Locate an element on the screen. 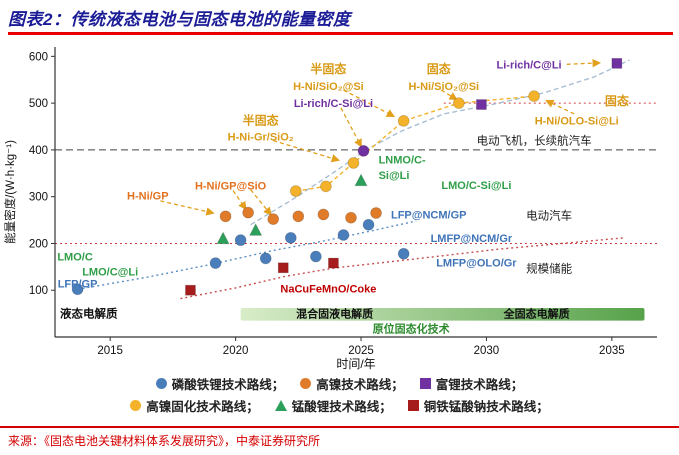  figure-header: 图表2：传统液态电池与固态电池的能量密度 is located at coordinates (339, 17).